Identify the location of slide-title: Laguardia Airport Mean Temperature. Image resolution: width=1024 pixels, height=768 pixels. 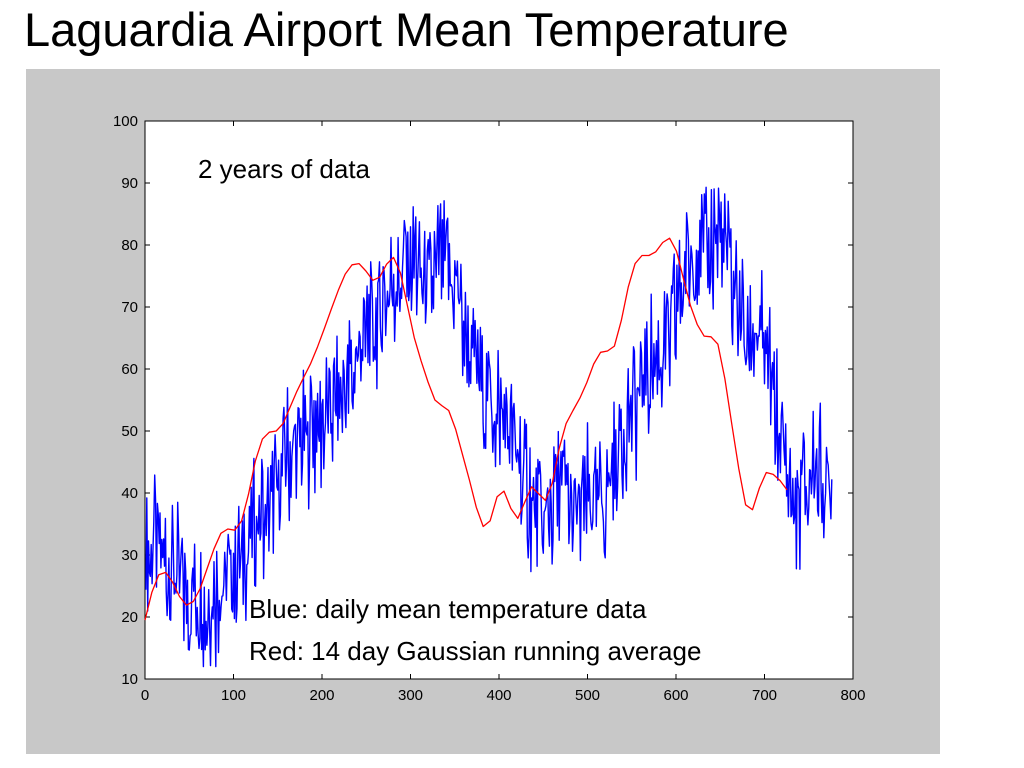
(406, 29).